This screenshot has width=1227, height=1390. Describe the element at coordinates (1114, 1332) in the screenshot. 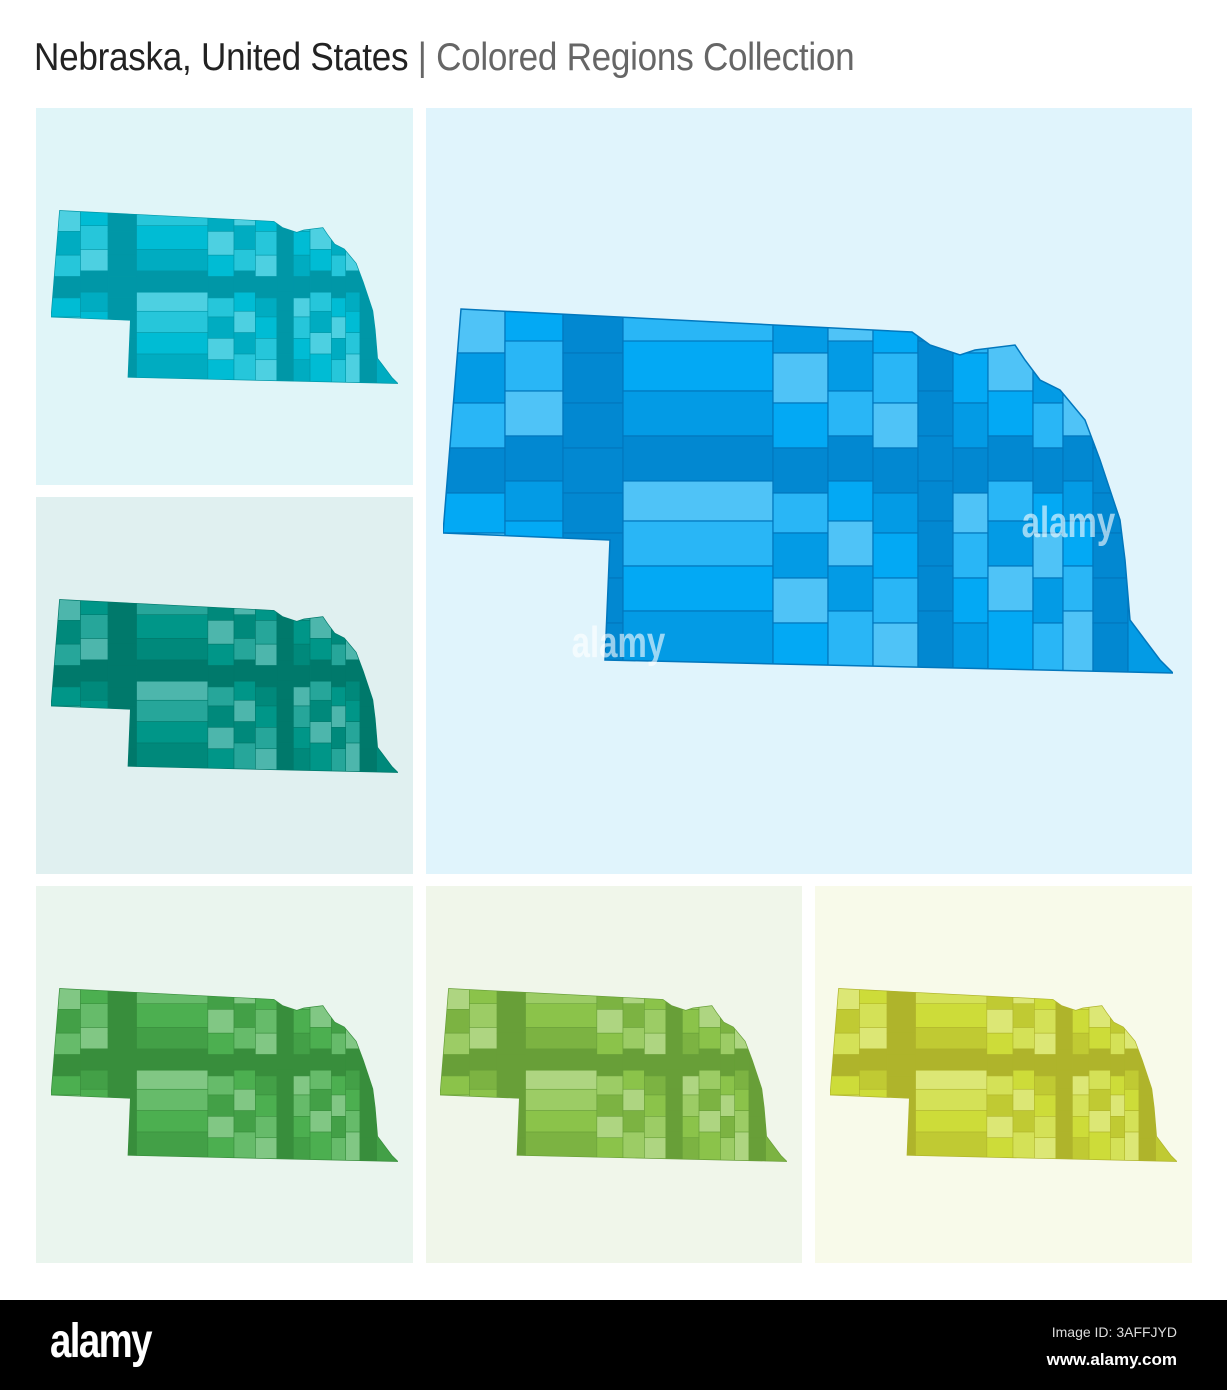

I see `image-id: Image ID: 3AFFJYD` at that location.